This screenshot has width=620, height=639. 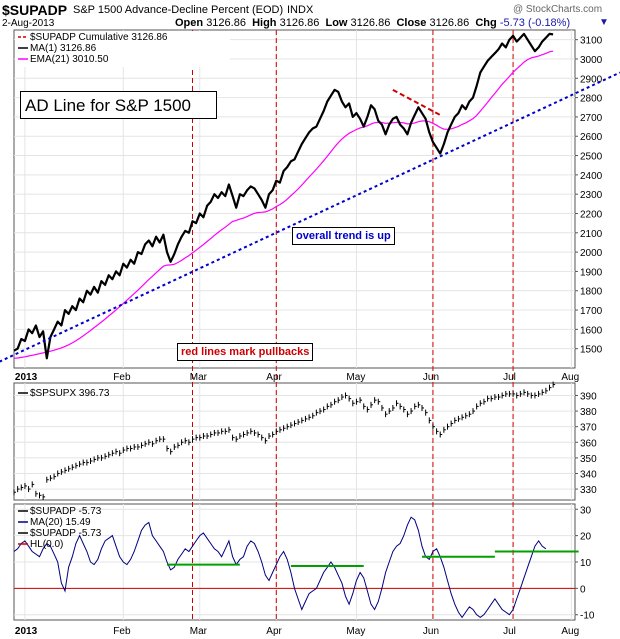 What do you see at coordinates (604, 22) in the screenshot?
I see `chevron-down-icon: ▼` at bounding box center [604, 22].